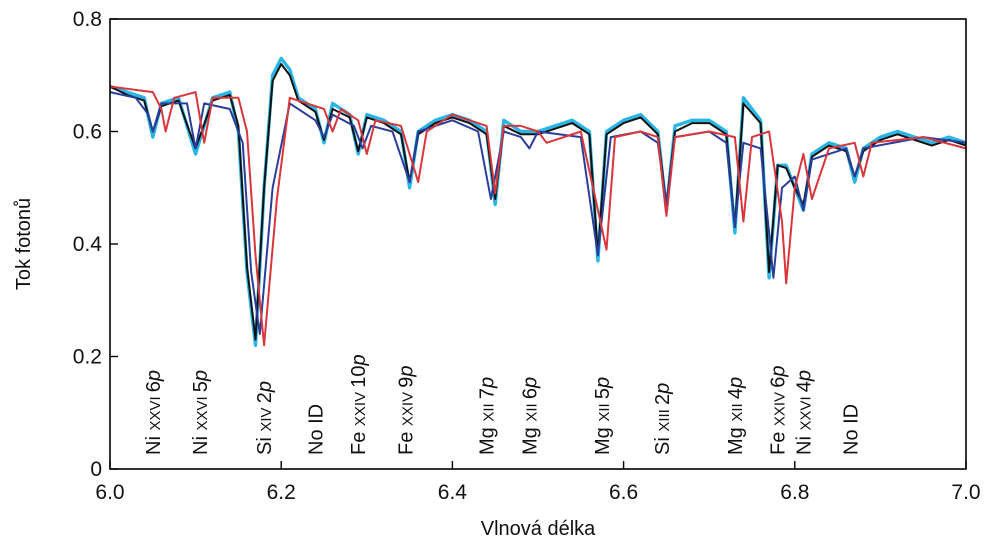 The width and height of the screenshot is (987, 545). Describe the element at coordinates (87, 19) in the screenshot. I see `y-tick-label: 0.8` at that location.